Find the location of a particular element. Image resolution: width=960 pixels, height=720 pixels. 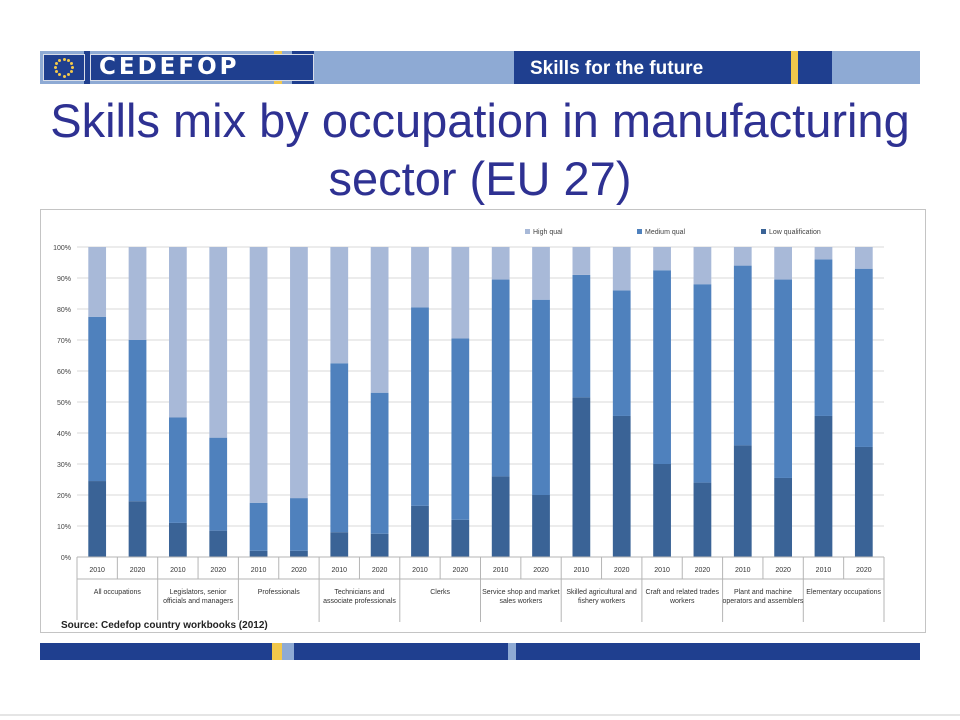

x-group-label: Professionals is located at coordinates (279, 592).